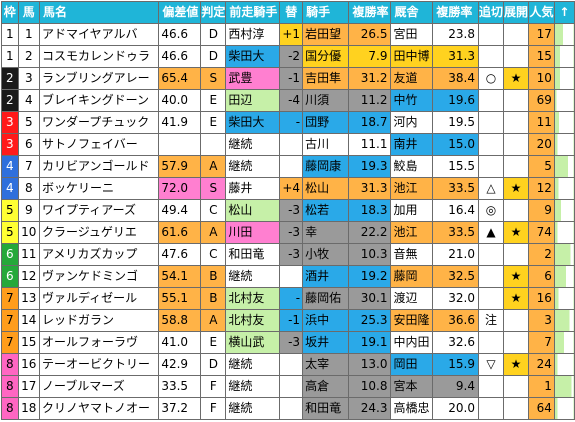 This screenshot has width=575, height=422. What do you see at coordinates (326, 210) in the screenshot?
I see `jockey-name: 松若` at bounding box center [326, 210].